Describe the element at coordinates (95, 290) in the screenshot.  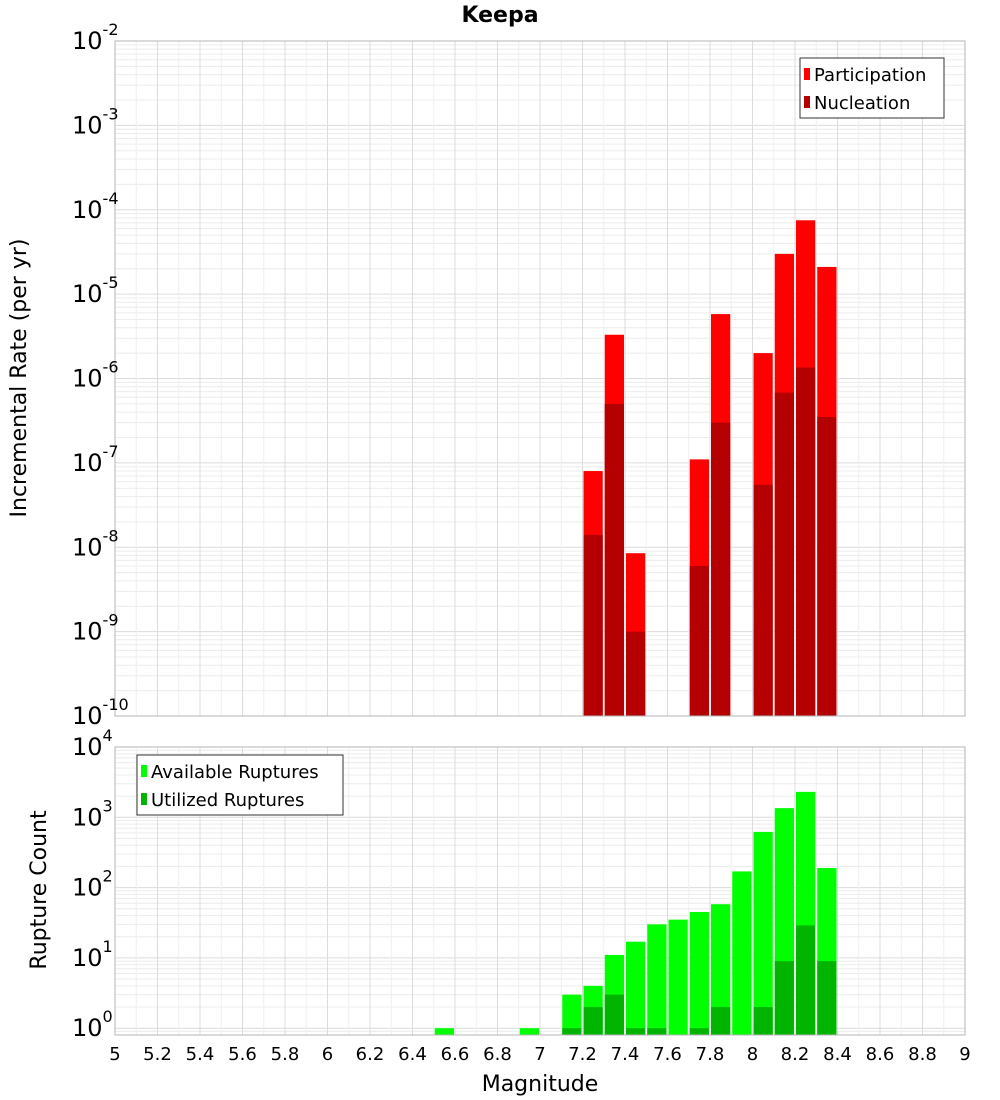
I see `y-tick-label: 10⁻⁵` at that location.